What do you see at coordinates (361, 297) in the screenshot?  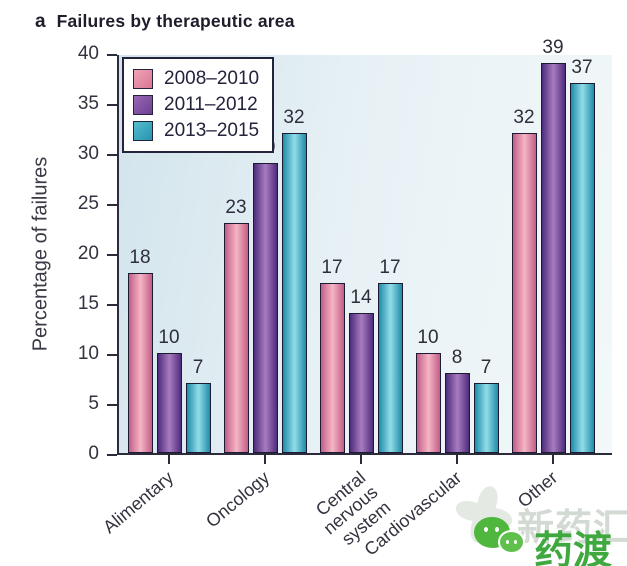 I see `bar-value-label: 14` at bounding box center [361, 297].